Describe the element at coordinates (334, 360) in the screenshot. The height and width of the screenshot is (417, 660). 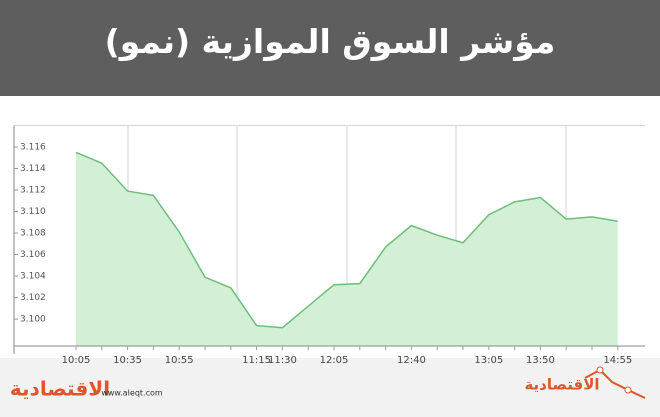
I see `x-tick-label: 12:05` at that location.